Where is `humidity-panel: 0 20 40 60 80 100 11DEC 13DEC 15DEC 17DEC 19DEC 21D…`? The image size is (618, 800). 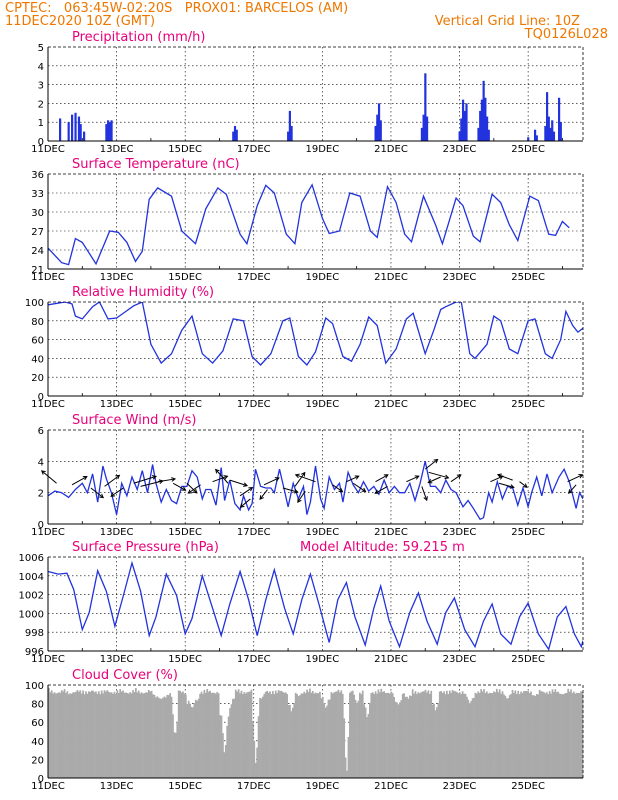
humidity-panel: 0 20 40 60 80 100 11DEC 13DEC 15DEC 17DEC 19DEC 21D… is located at coordinates (304, 347).